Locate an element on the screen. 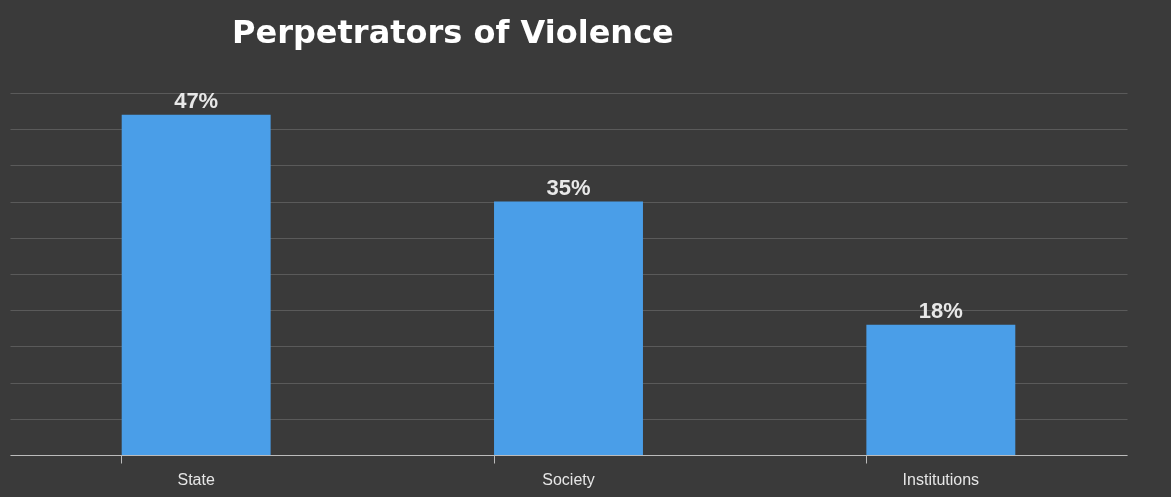 The width and height of the screenshot is (1171, 497). chart-title: Perpetrators of Violence is located at coordinates (453, 31).